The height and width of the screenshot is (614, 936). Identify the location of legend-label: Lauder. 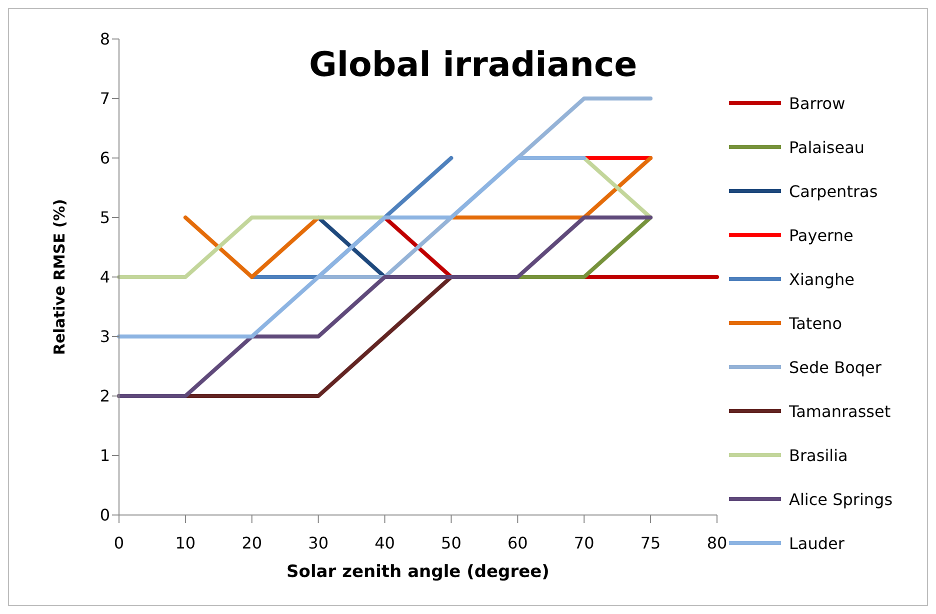
(816, 543).